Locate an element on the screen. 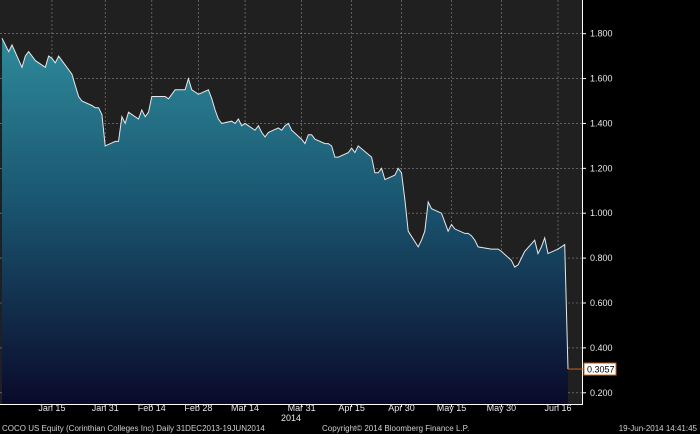  x-tick-label: Jun 16 is located at coordinates (557, 408).